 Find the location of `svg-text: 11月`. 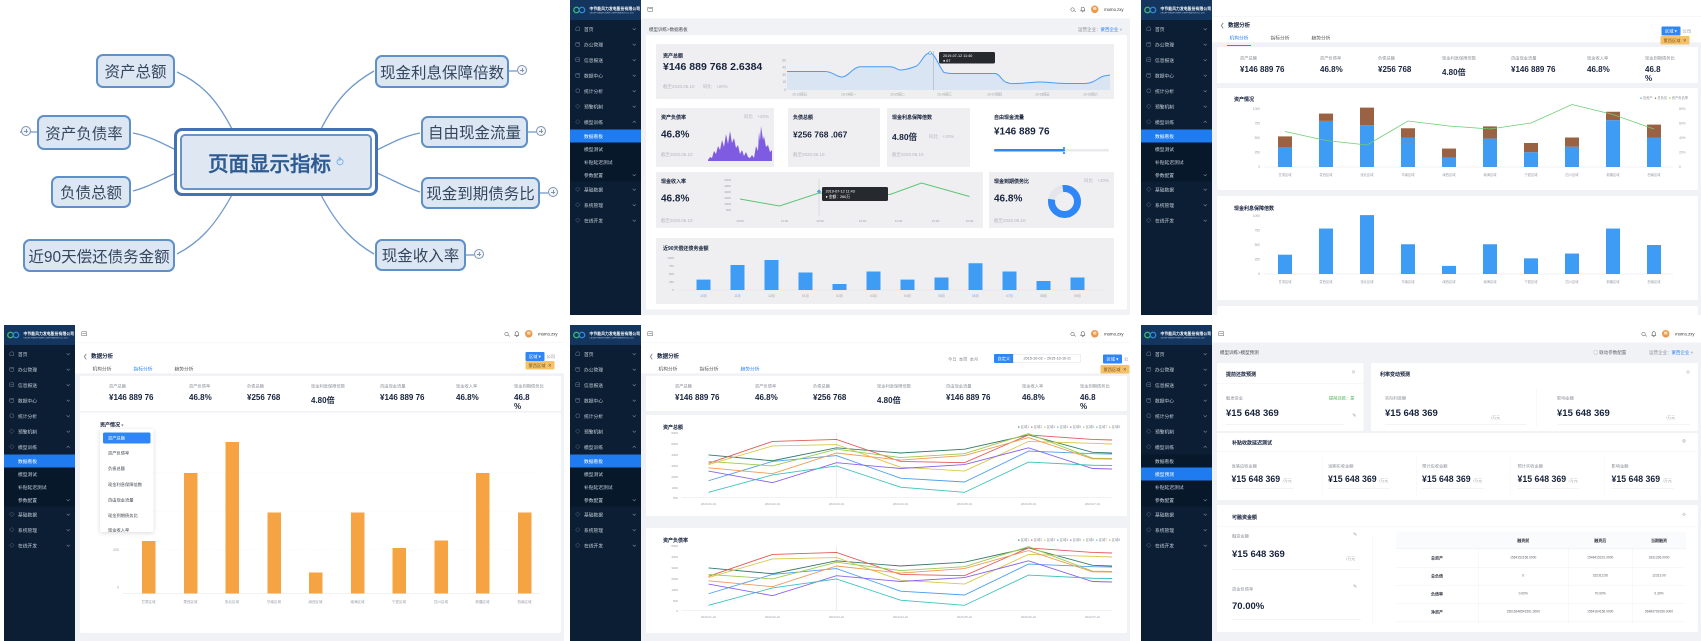

svg-text: 11月 is located at coordinates (737, 296).